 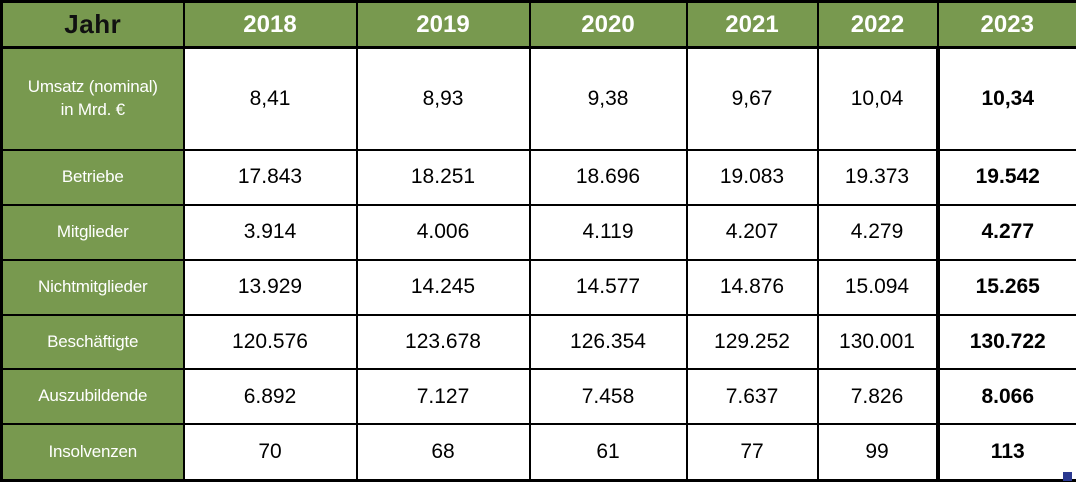 I want to click on value-cell: 19.083, so click(x=752, y=177).